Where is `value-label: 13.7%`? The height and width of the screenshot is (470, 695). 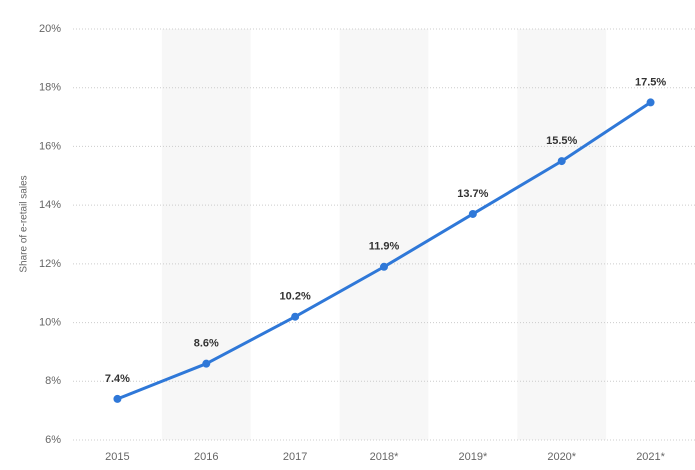
value-label: 13.7% is located at coordinates (472, 194).